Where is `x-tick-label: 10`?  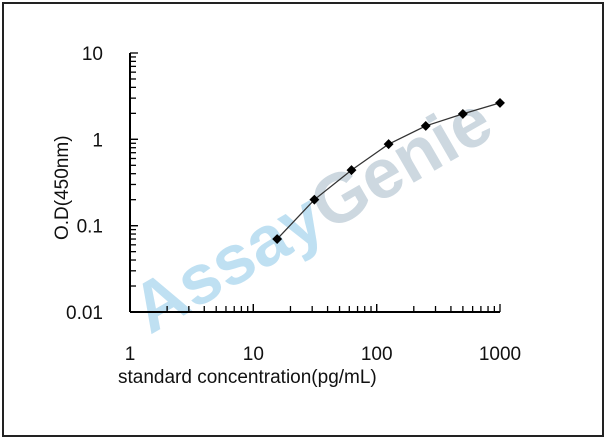
x-tick-label: 10 is located at coordinates (253, 354).